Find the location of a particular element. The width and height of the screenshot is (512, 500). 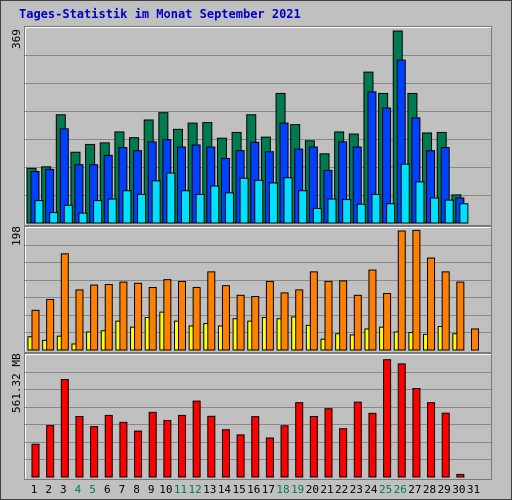

day-label: 27 is located at coordinates (415, 489).